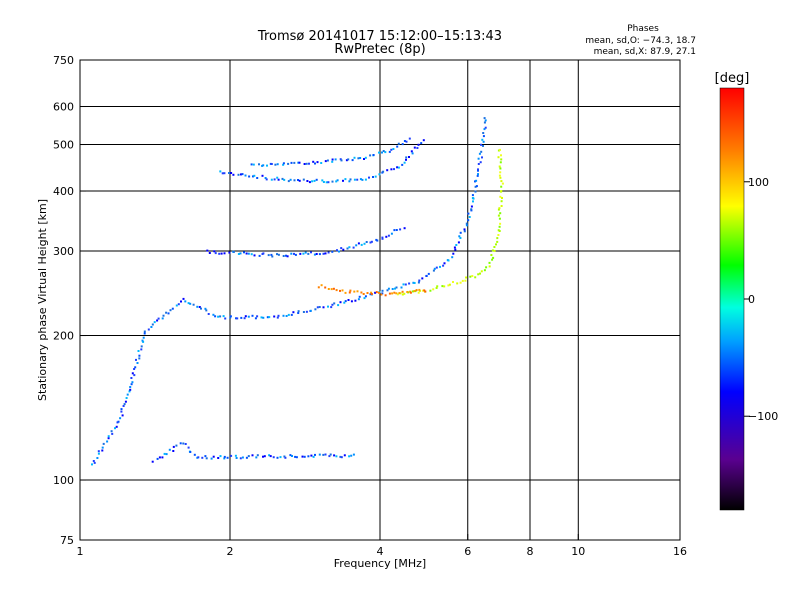 This screenshot has height=600, width=800. Describe the element at coordinates (63, 251) in the screenshot. I see `y-tick-label: 300` at that location.